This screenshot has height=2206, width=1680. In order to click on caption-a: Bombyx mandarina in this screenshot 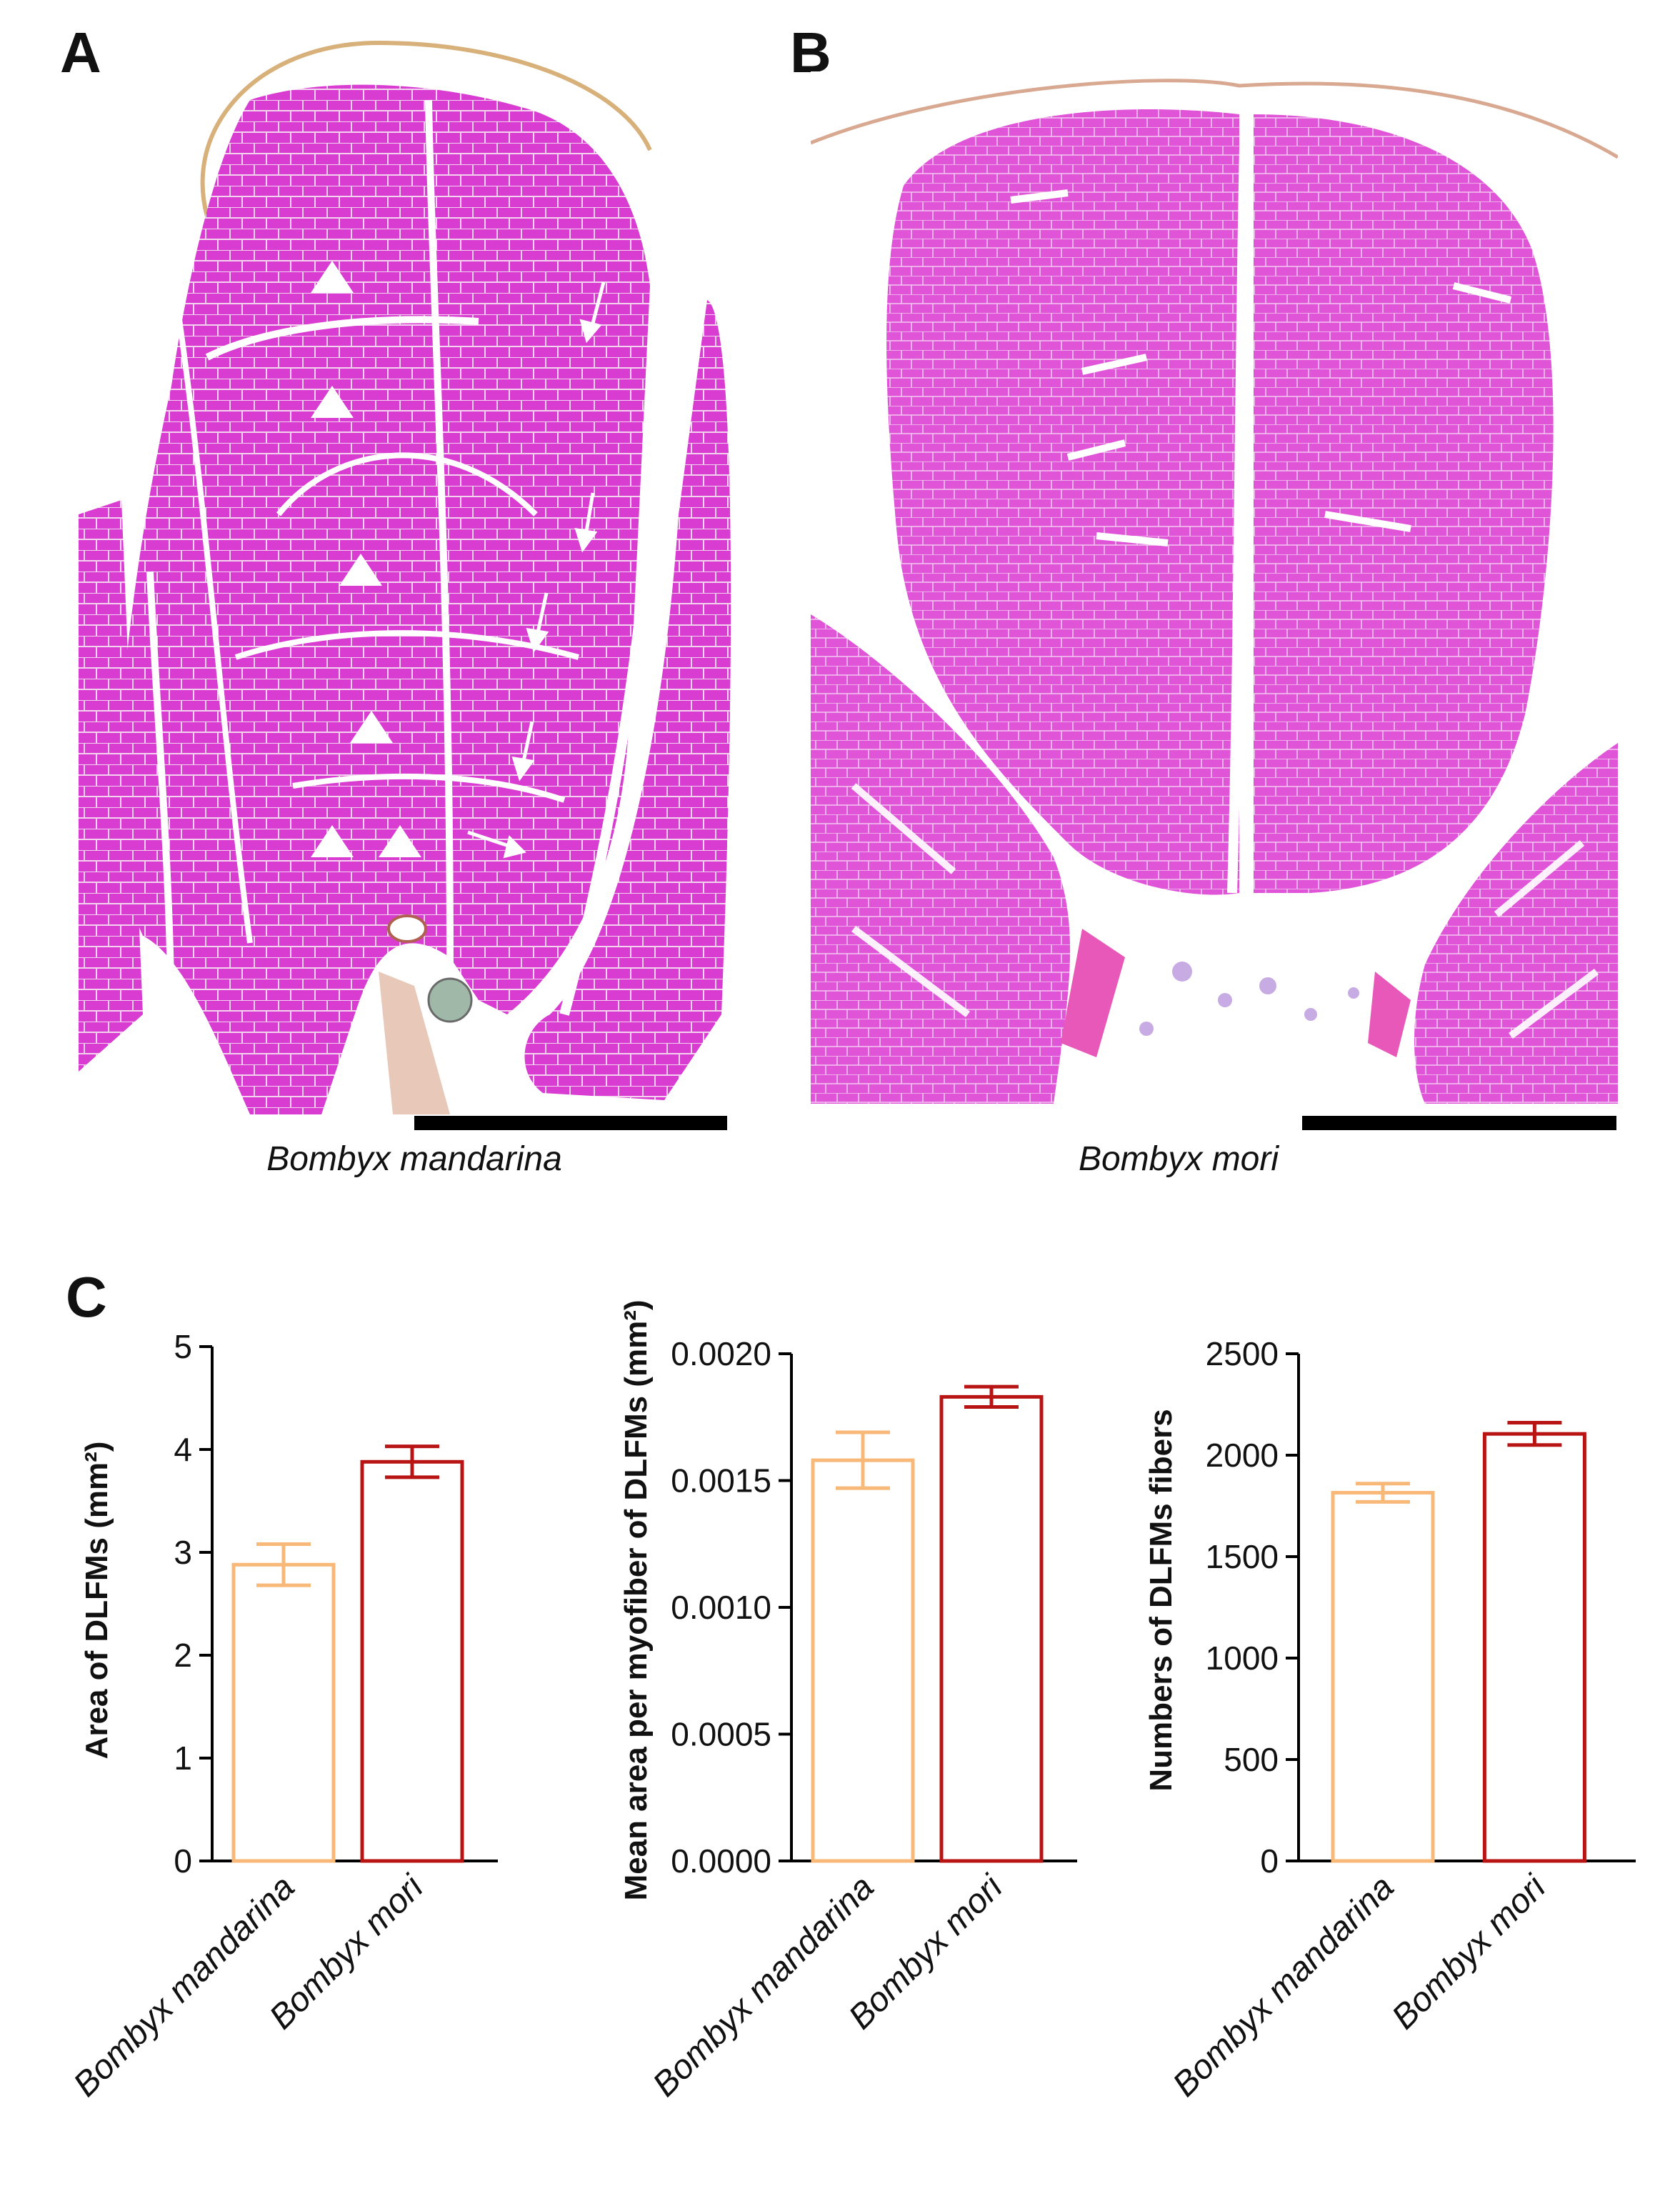, I will do `click(414, 1159)`.